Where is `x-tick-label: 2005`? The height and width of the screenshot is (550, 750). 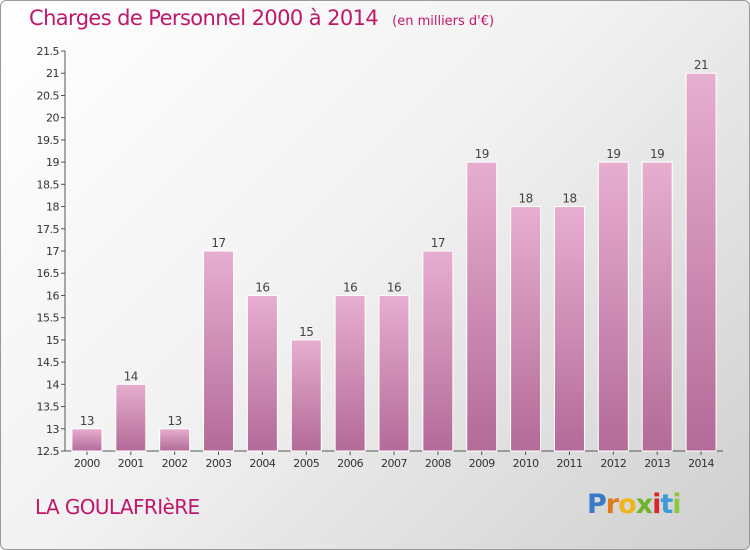 x-tick-label: 2005 is located at coordinates (306, 463).